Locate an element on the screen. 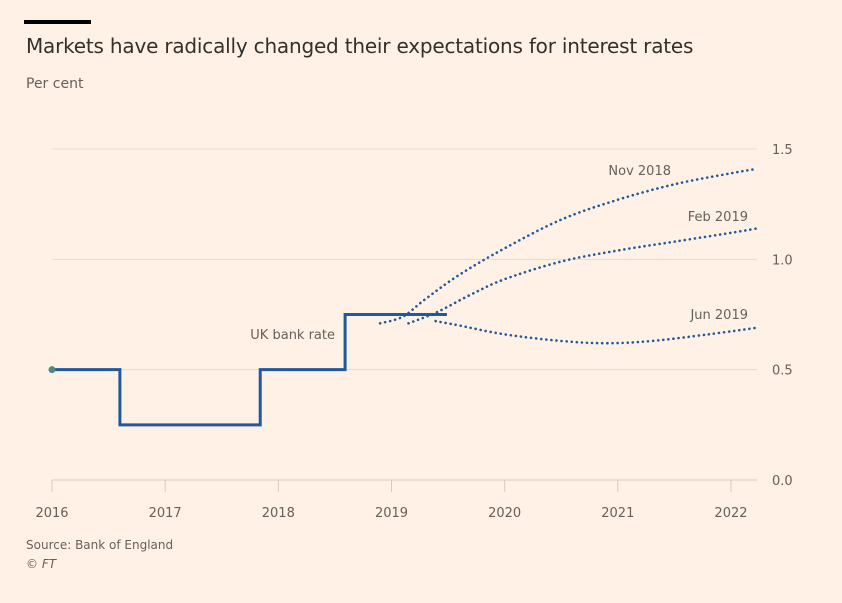 This screenshot has height=603, width=842. series-label-feb-2019: Feb 2019 is located at coordinates (718, 217).